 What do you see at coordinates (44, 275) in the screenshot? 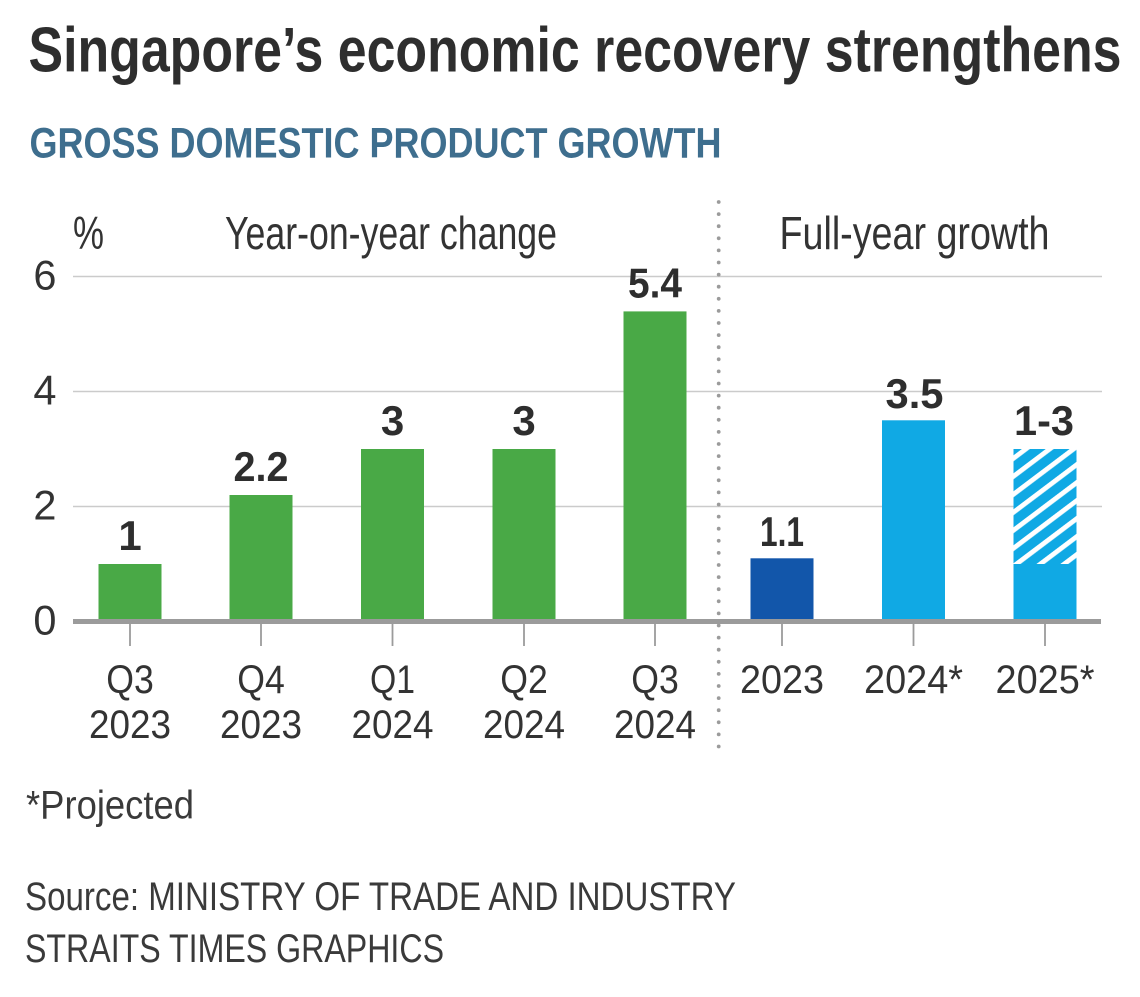
I see `svg-text: 6` at bounding box center [44, 275].